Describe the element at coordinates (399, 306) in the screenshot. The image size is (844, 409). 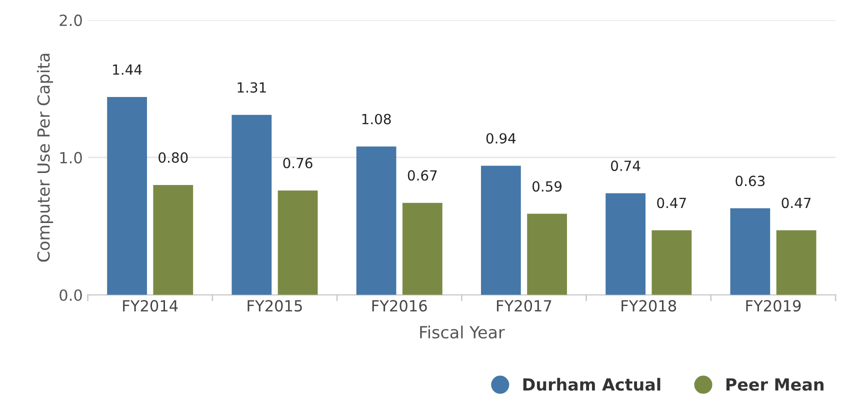
I see `x-tick-label: FY2016` at that location.